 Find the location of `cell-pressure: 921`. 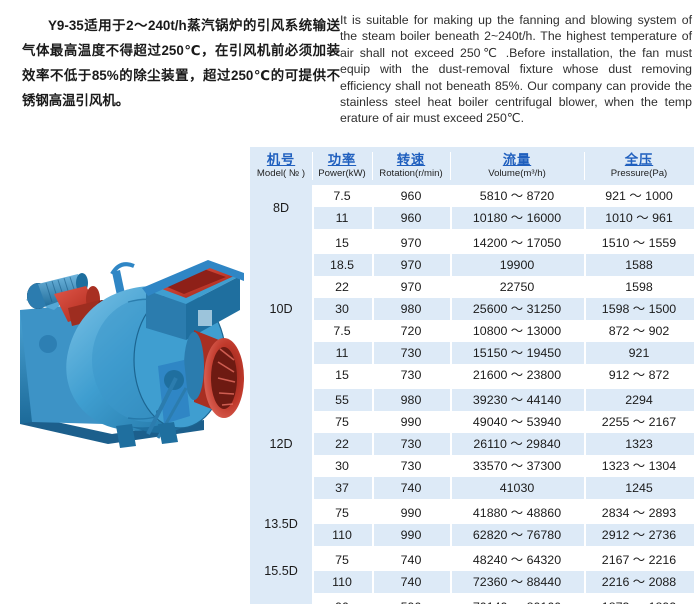

cell-pressure: 921 is located at coordinates (639, 353).